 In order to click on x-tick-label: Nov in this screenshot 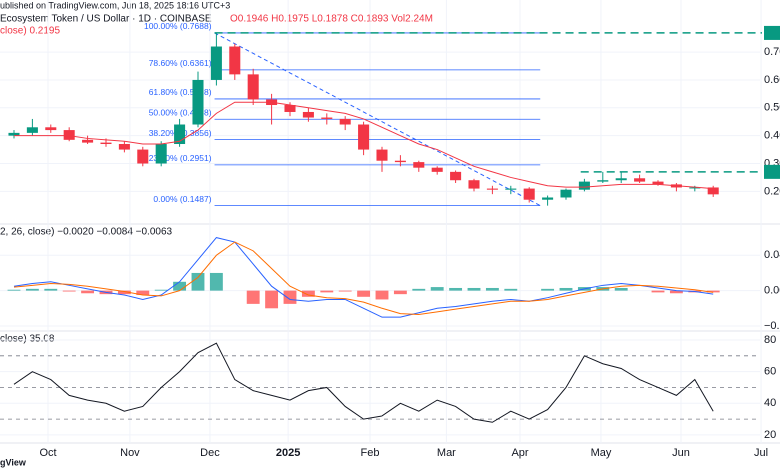, I will do `click(130, 453)`.